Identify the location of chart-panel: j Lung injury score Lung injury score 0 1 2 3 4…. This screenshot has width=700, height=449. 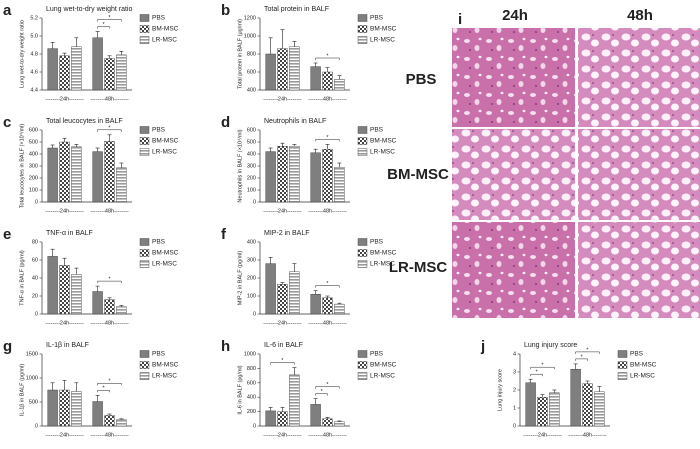
(568, 388).